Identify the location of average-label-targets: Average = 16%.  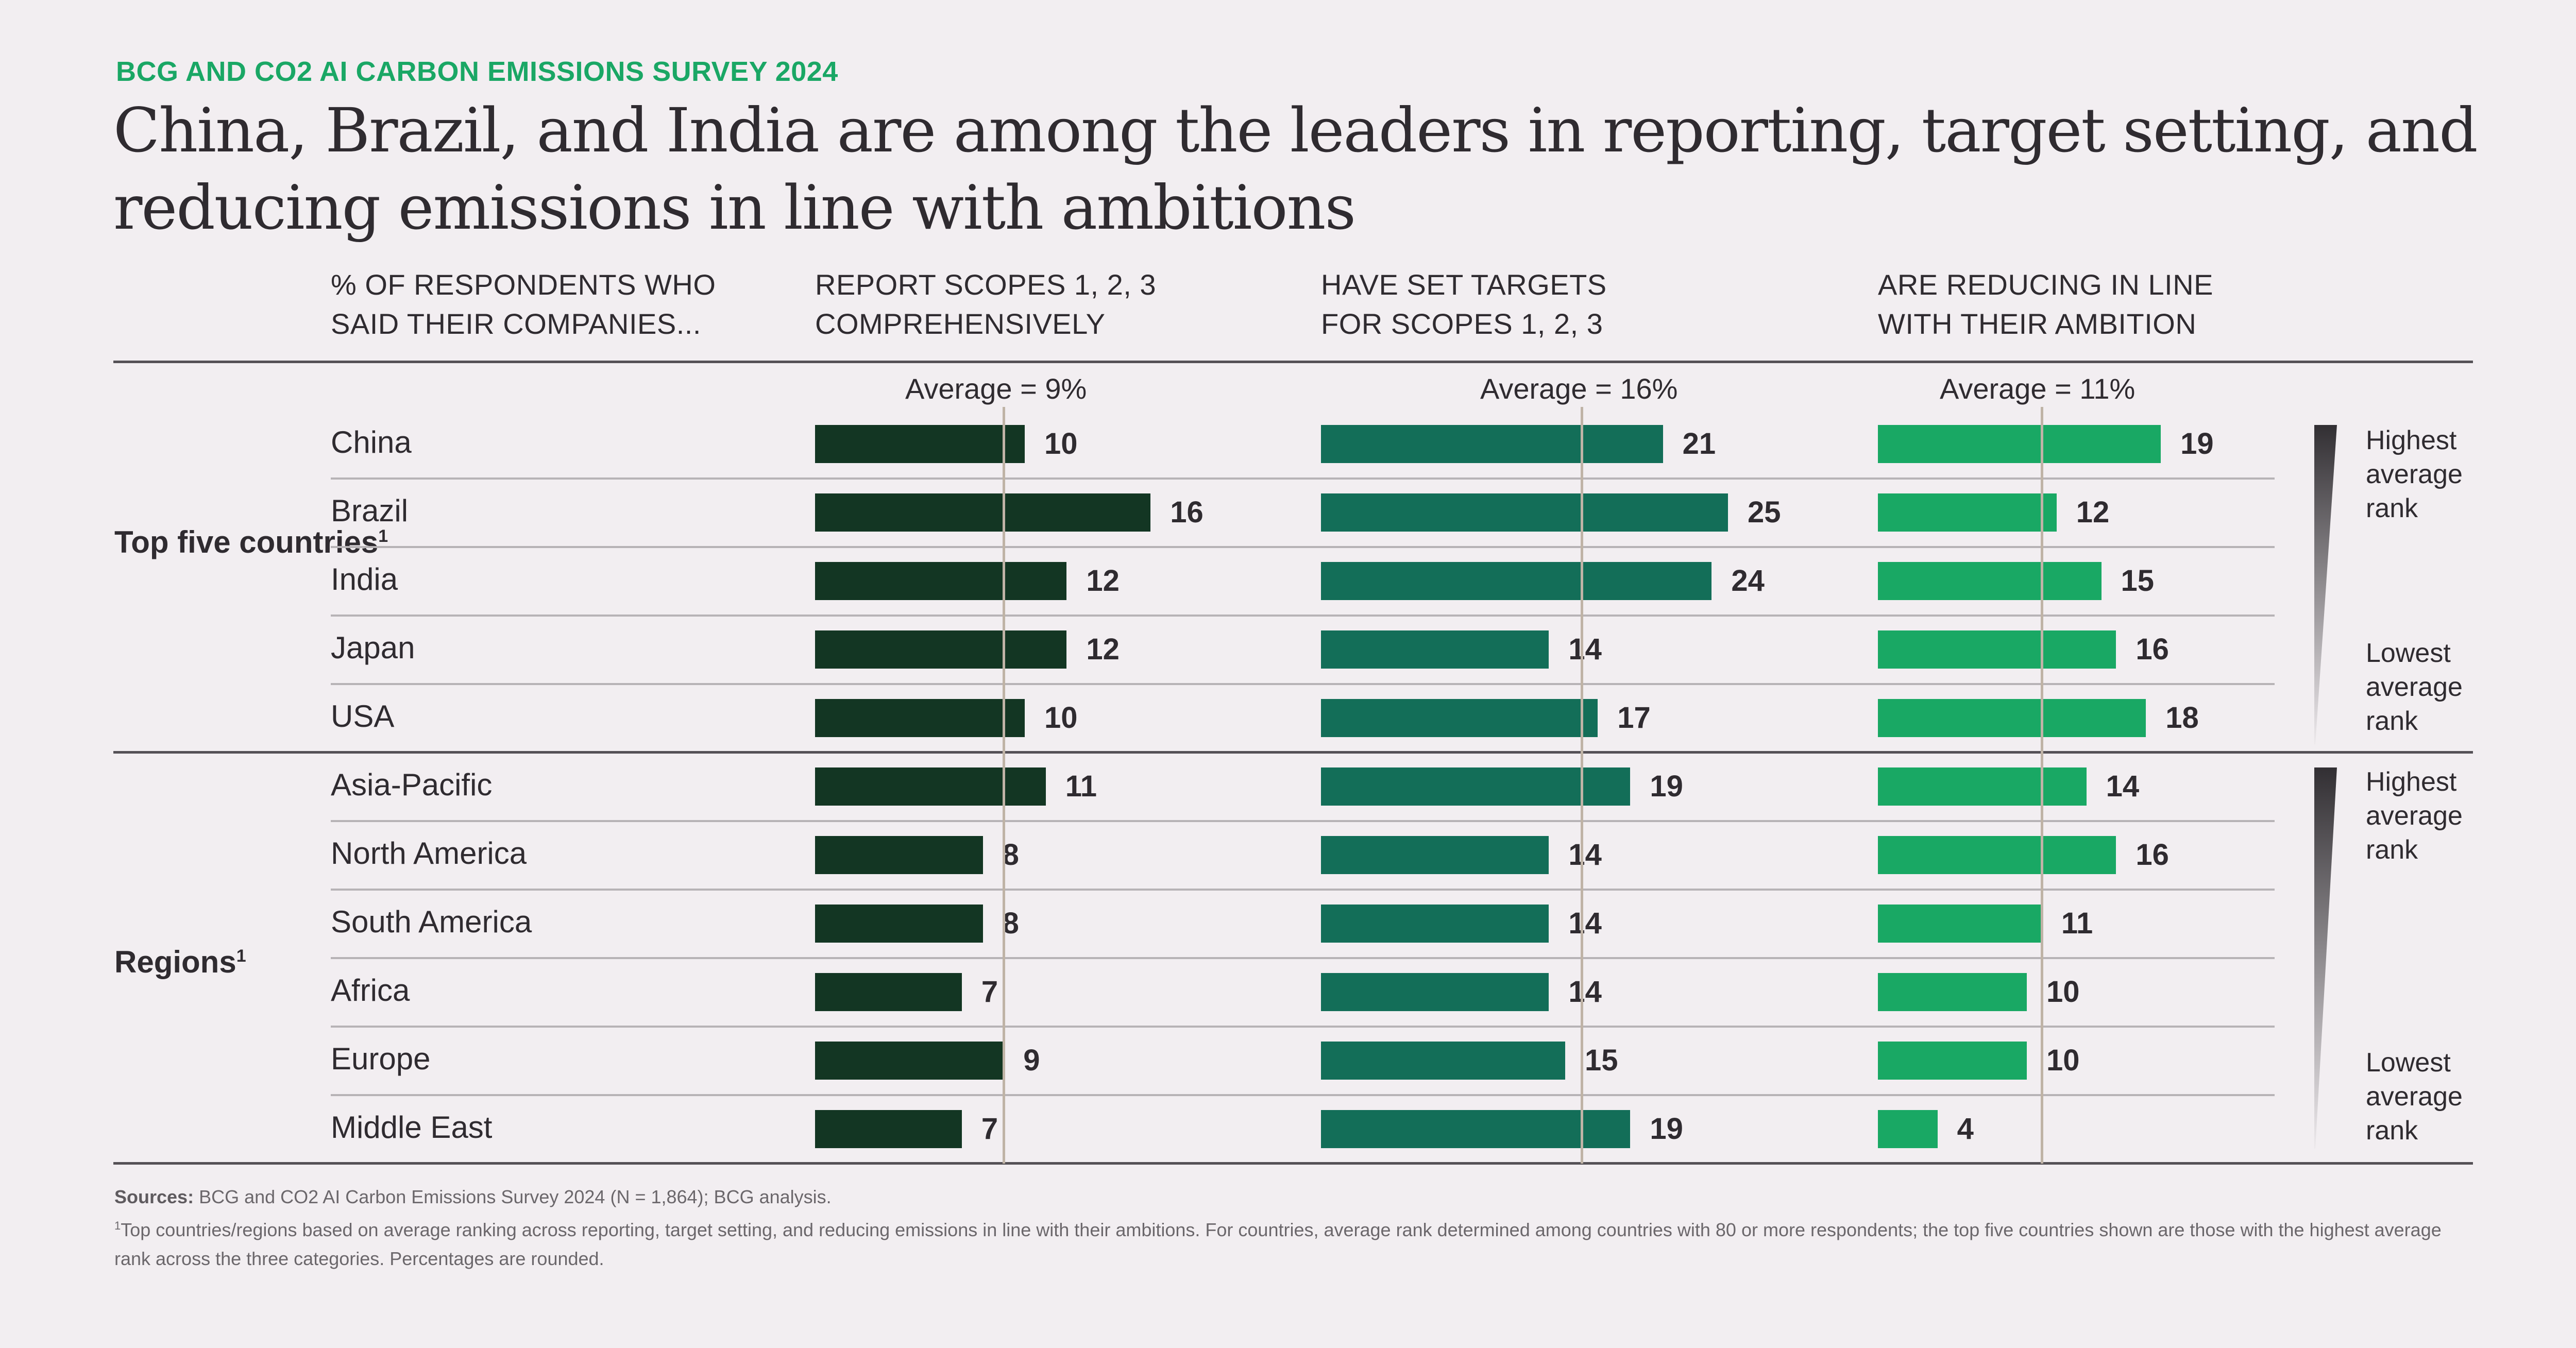
(1579, 388).